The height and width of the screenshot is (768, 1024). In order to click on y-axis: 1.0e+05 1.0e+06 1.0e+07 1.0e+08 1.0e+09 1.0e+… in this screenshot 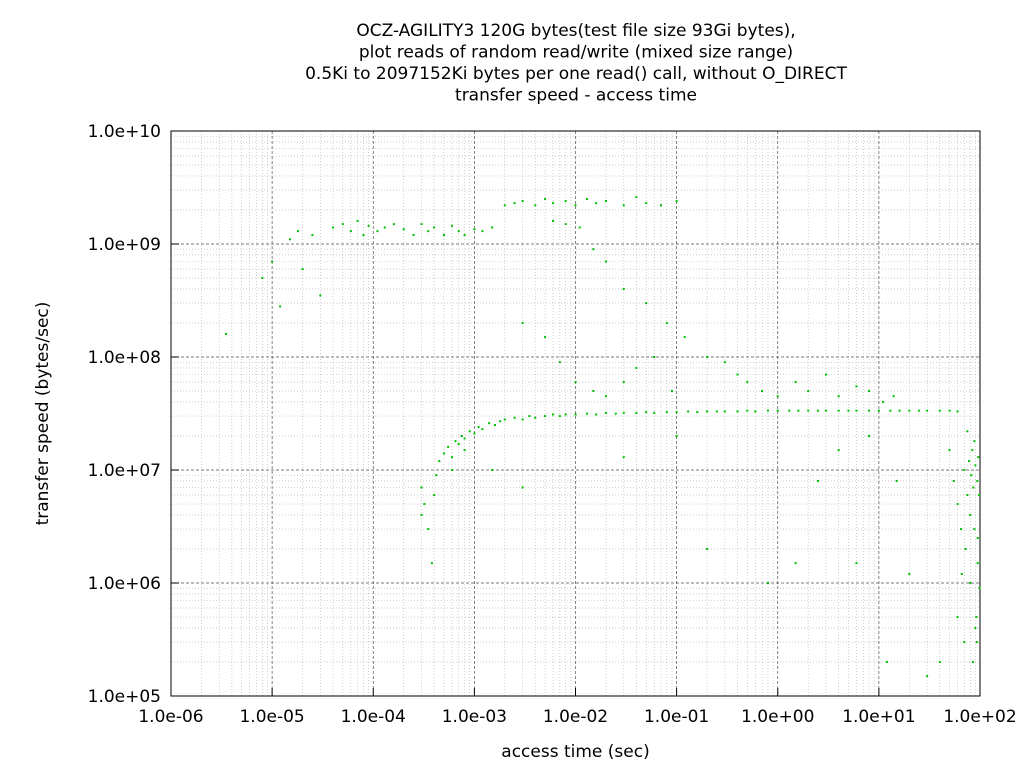, I will do `click(133, 414)`.